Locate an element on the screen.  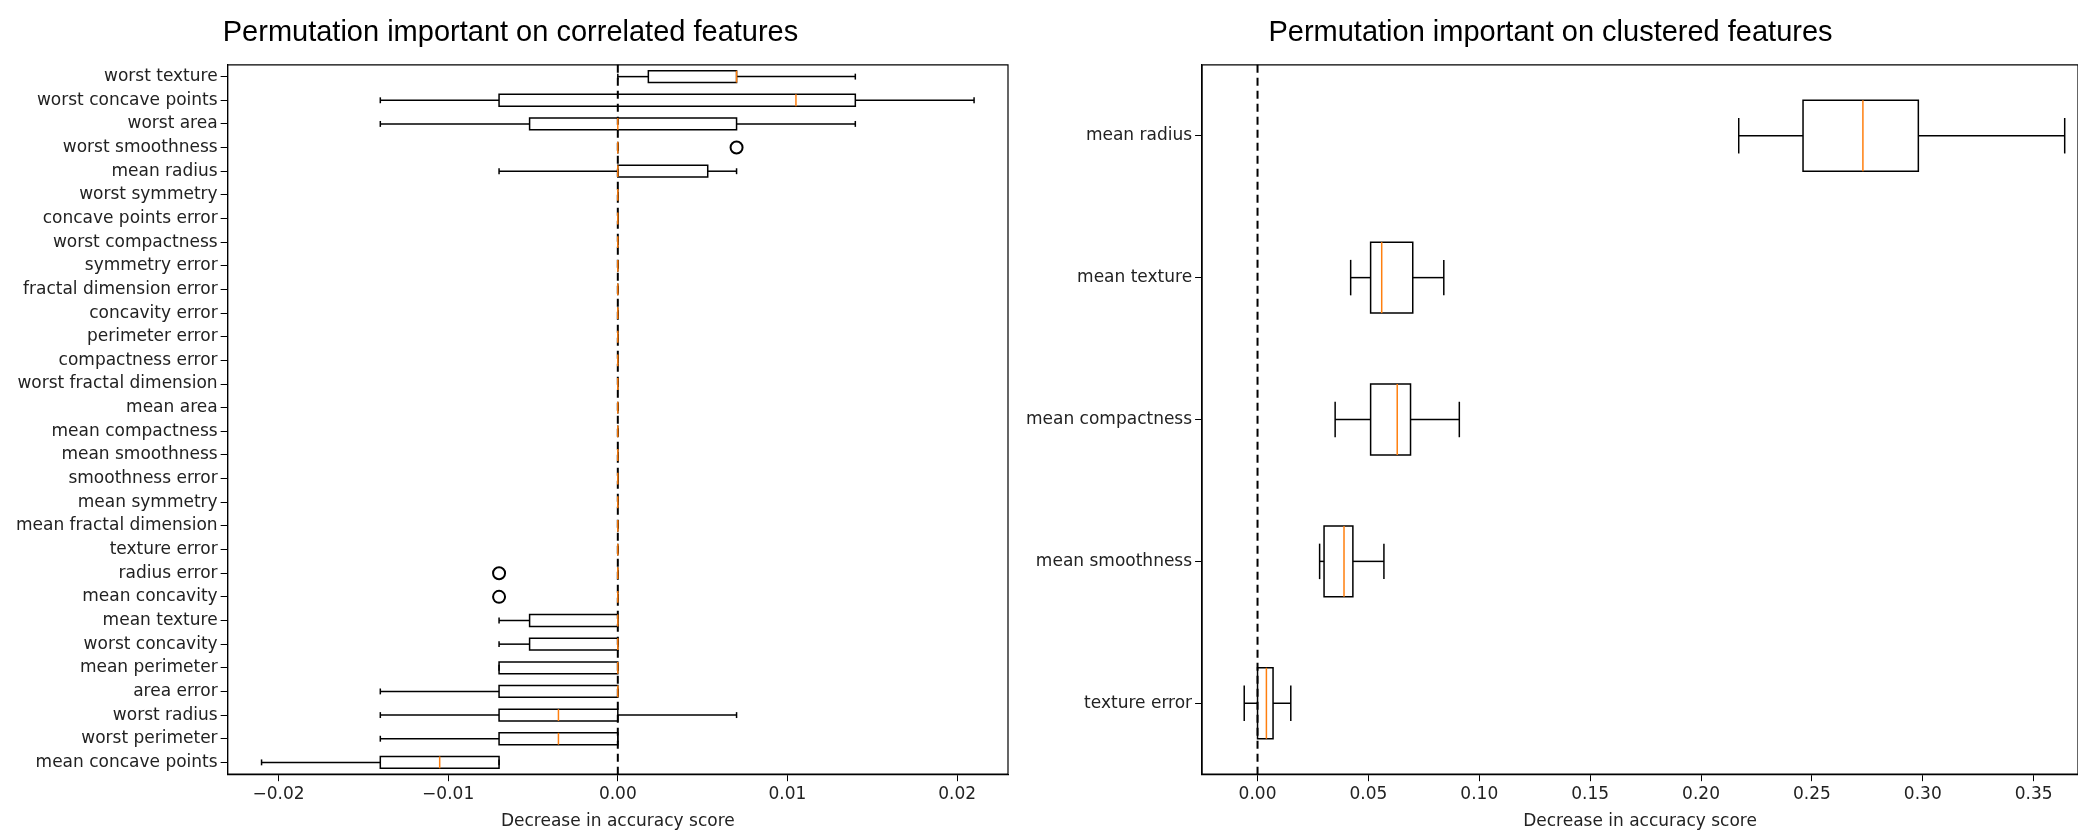
x-tick-label: 0.15 is located at coordinates (1590, 792).